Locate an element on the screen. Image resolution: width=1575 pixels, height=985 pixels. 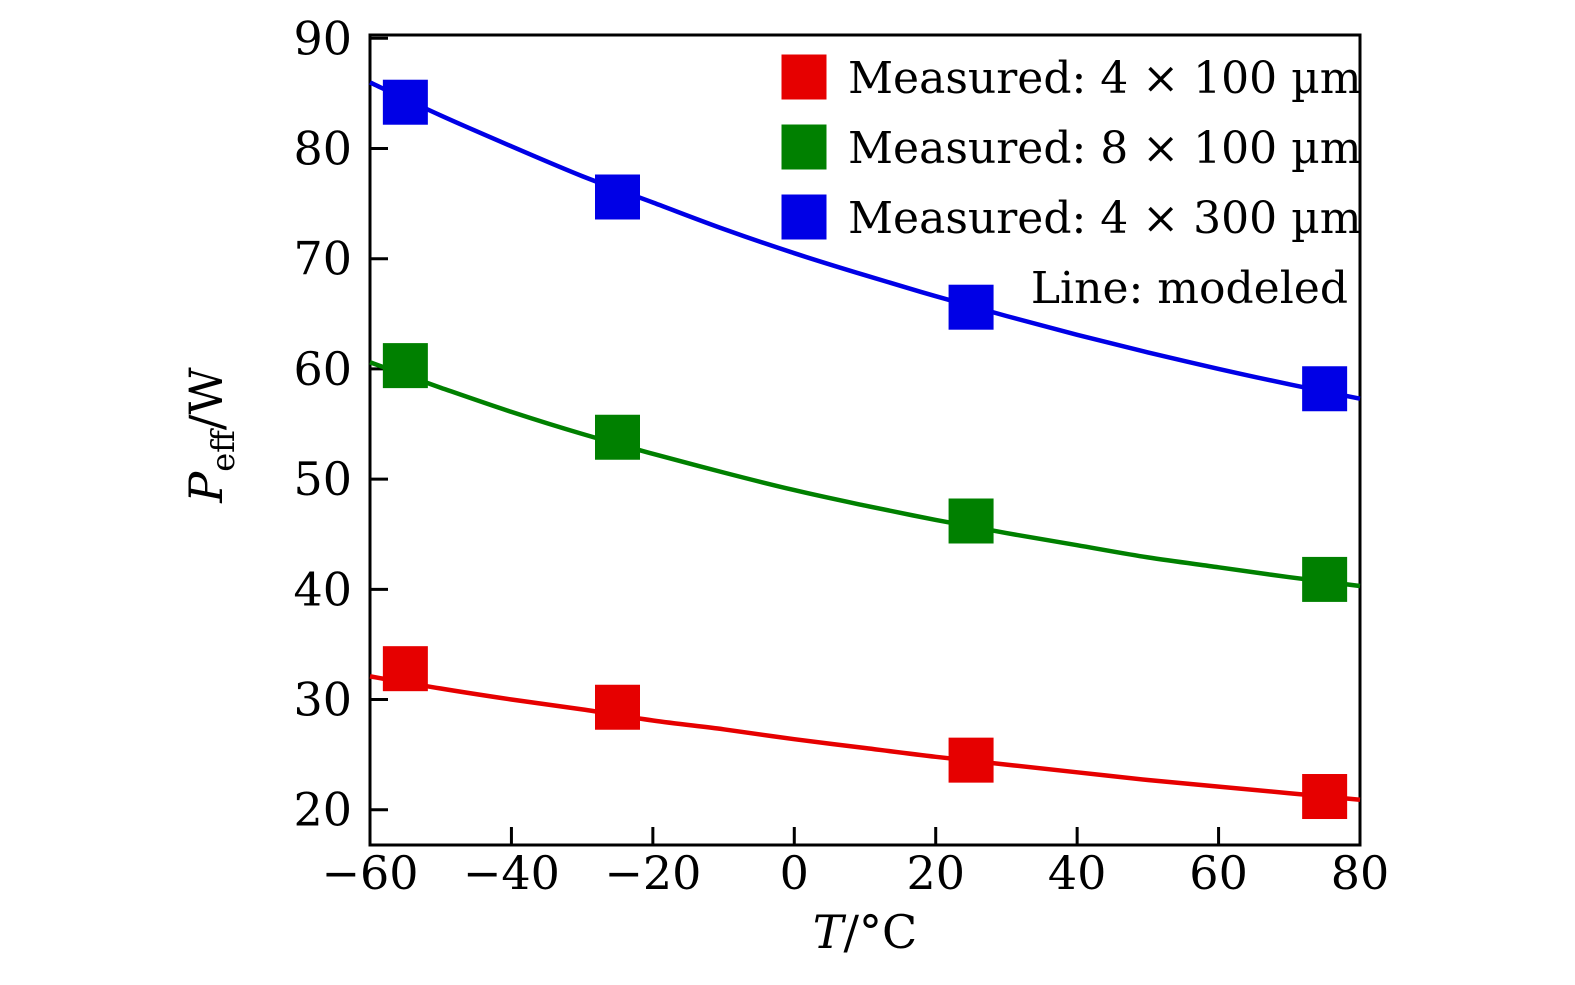
x-tick-label: −40 is located at coordinates (511, 873).